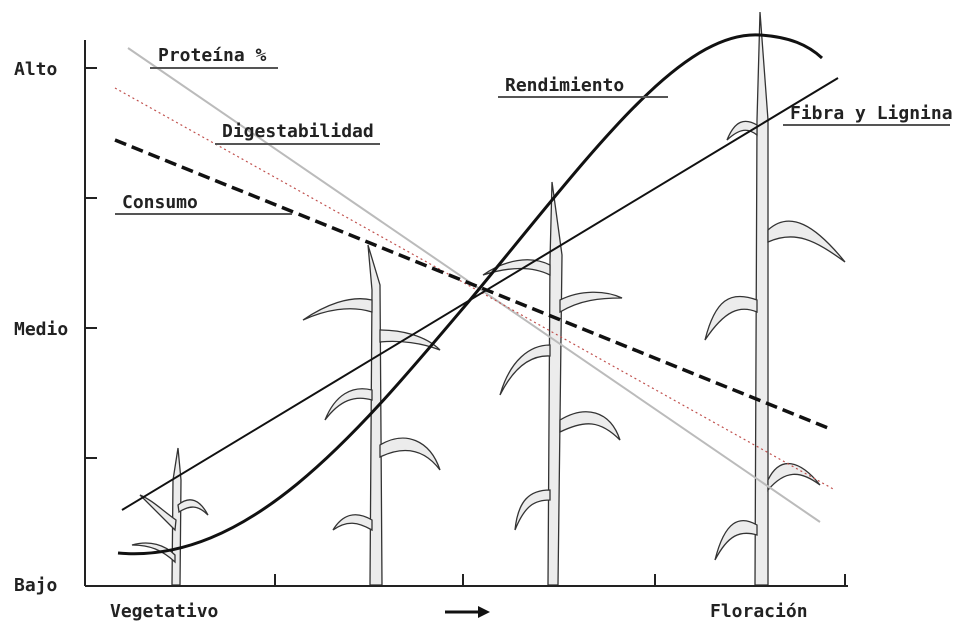  Describe the element at coordinates (564, 85) in the screenshot. I see `curve-label: Rendimiento` at that location.